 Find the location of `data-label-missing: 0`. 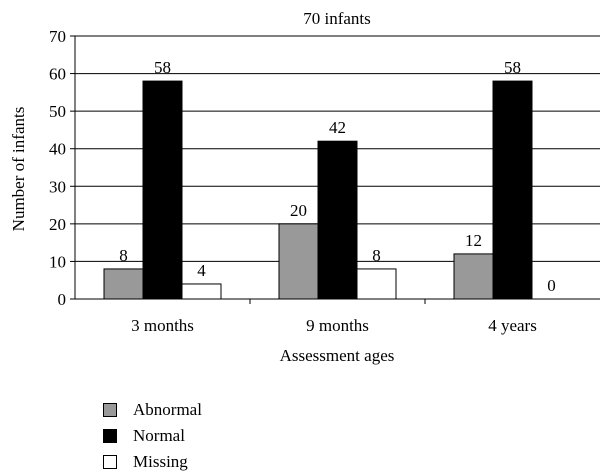

data-label-missing: 0 is located at coordinates (551, 285).